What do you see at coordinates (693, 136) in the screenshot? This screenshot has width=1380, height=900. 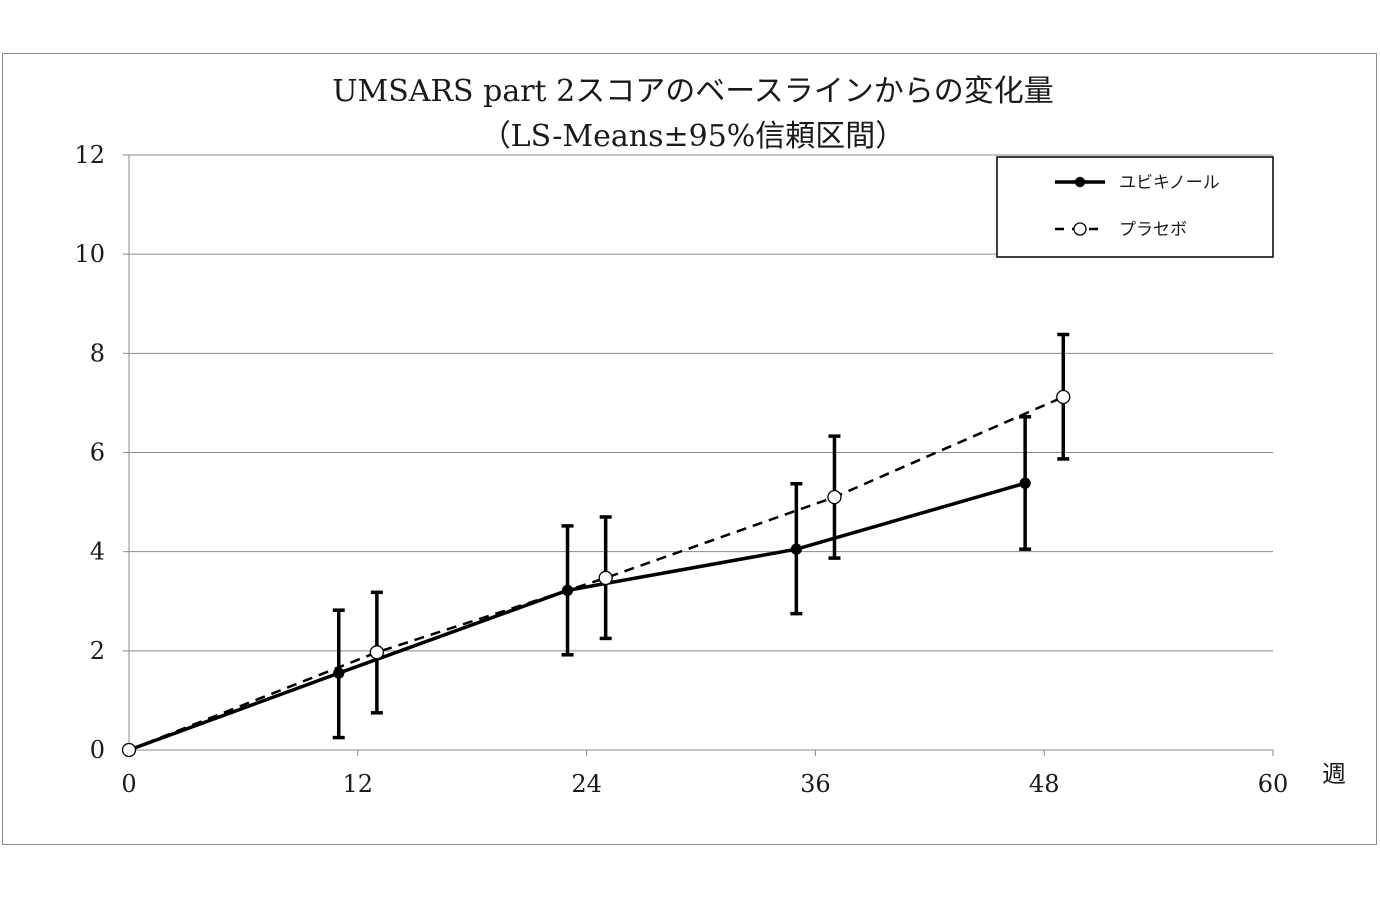 I see `chart-subtitle: （LS-Means±95%信頼区間）` at bounding box center [693, 136].